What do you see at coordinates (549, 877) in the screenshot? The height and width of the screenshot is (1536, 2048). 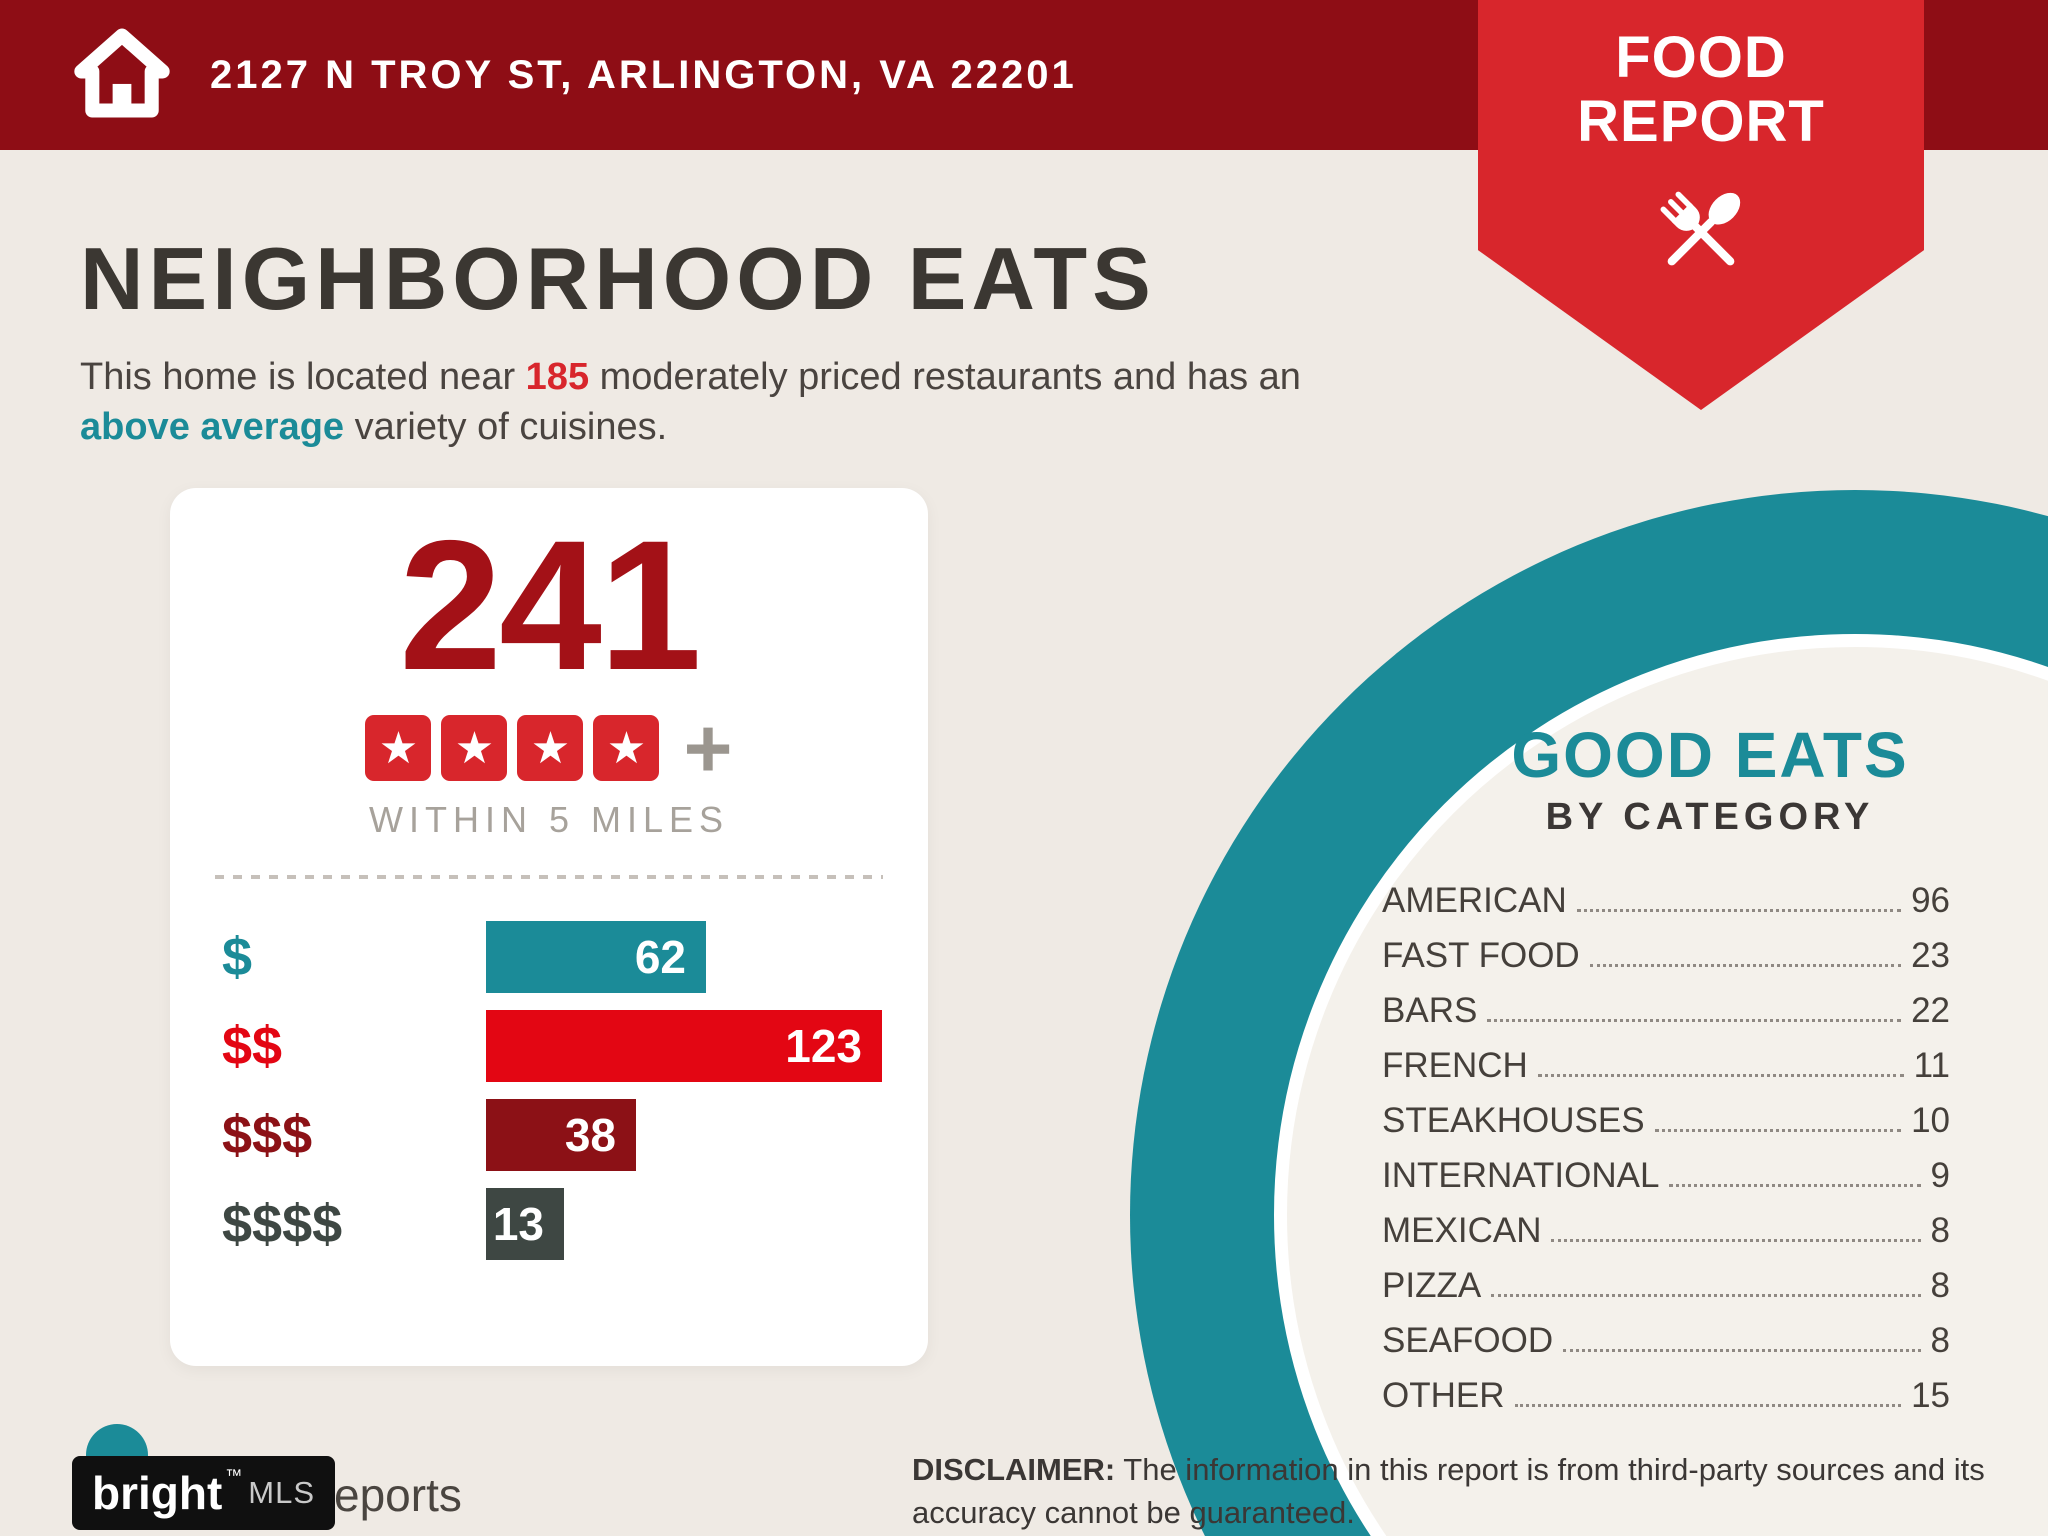 I see `dashed-divider` at bounding box center [549, 877].